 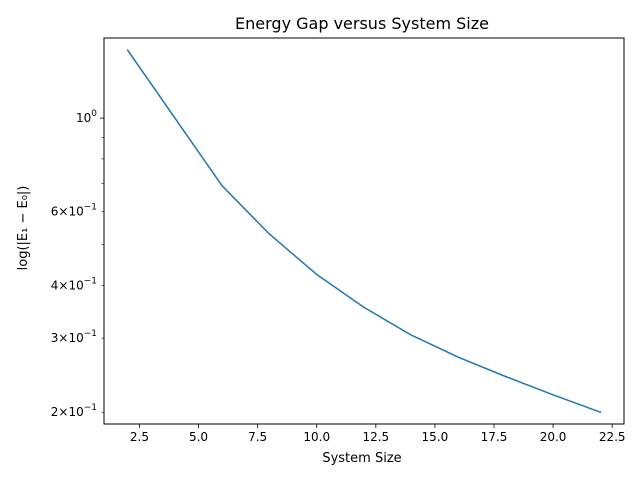 What do you see at coordinates (435, 437) in the screenshot?
I see `x-tick-label: 15.0` at bounding box center [435, 437].